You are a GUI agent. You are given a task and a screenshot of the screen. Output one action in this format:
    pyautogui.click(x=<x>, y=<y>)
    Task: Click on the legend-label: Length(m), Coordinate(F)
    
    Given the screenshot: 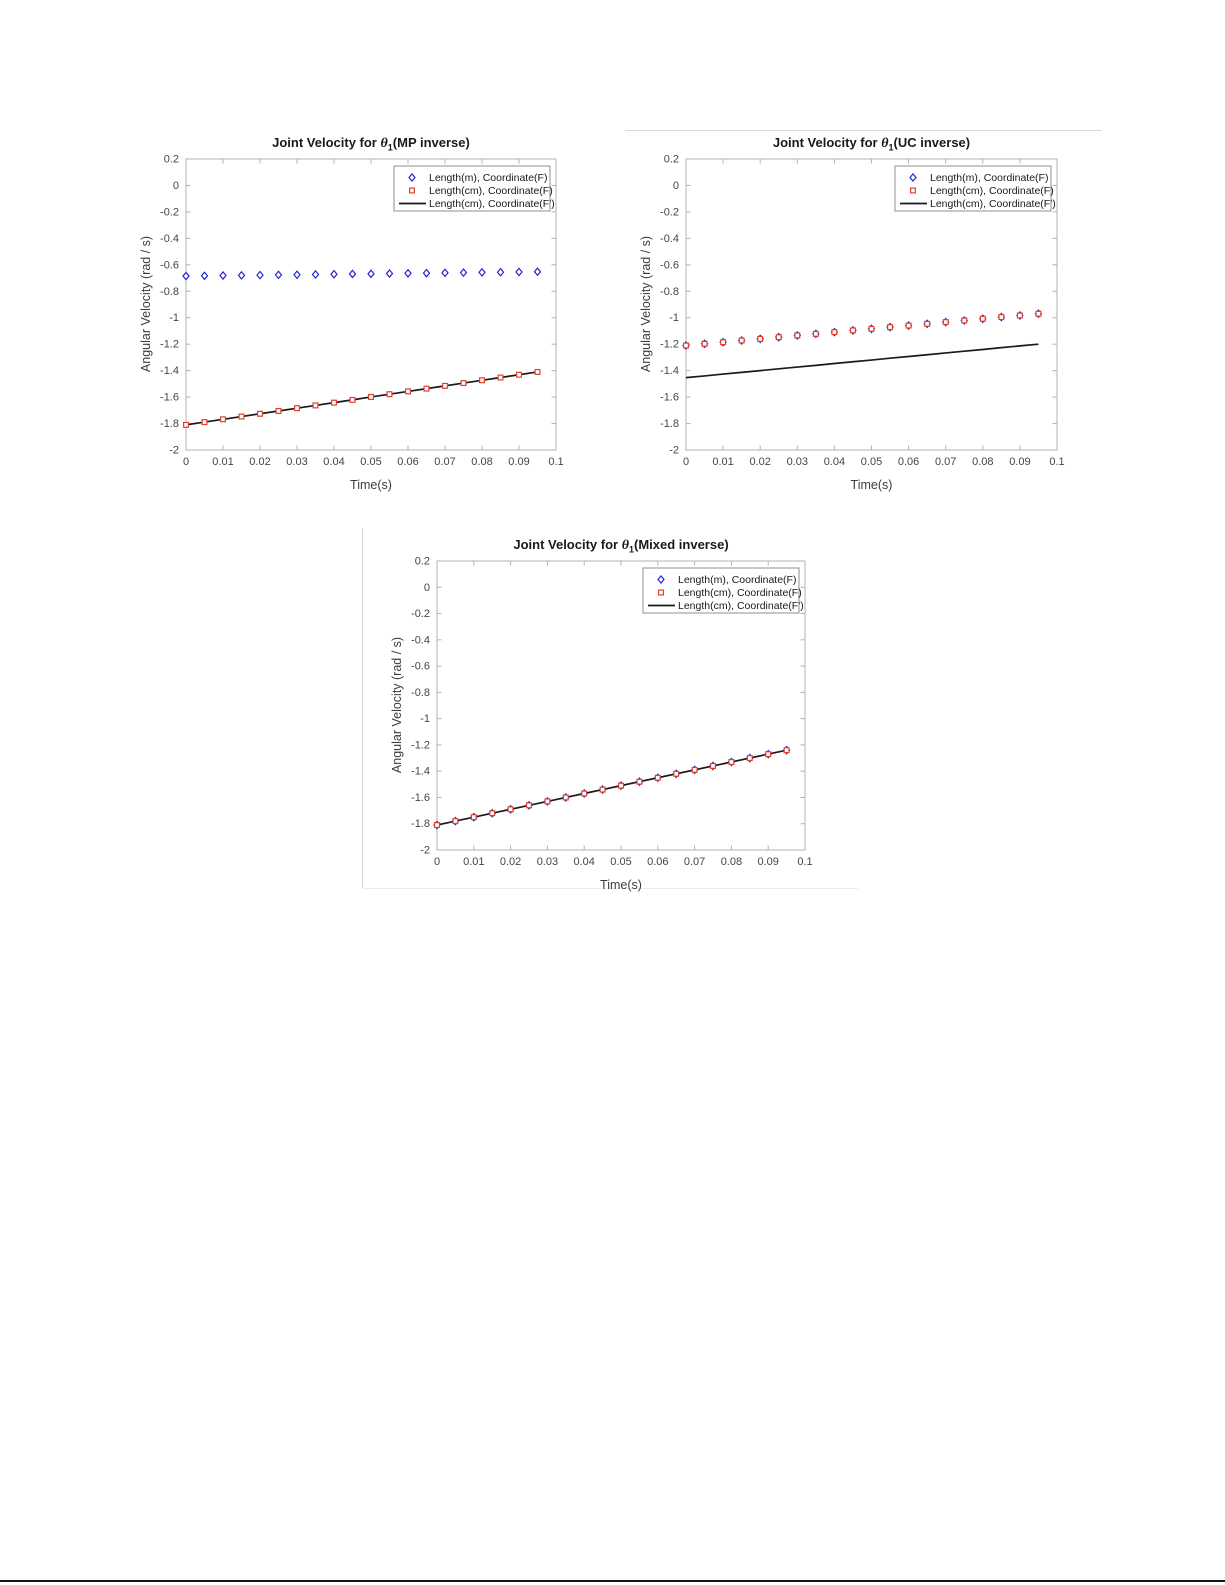 What is the action you would take?
    pyautogui.click(x=488, y=178)
    